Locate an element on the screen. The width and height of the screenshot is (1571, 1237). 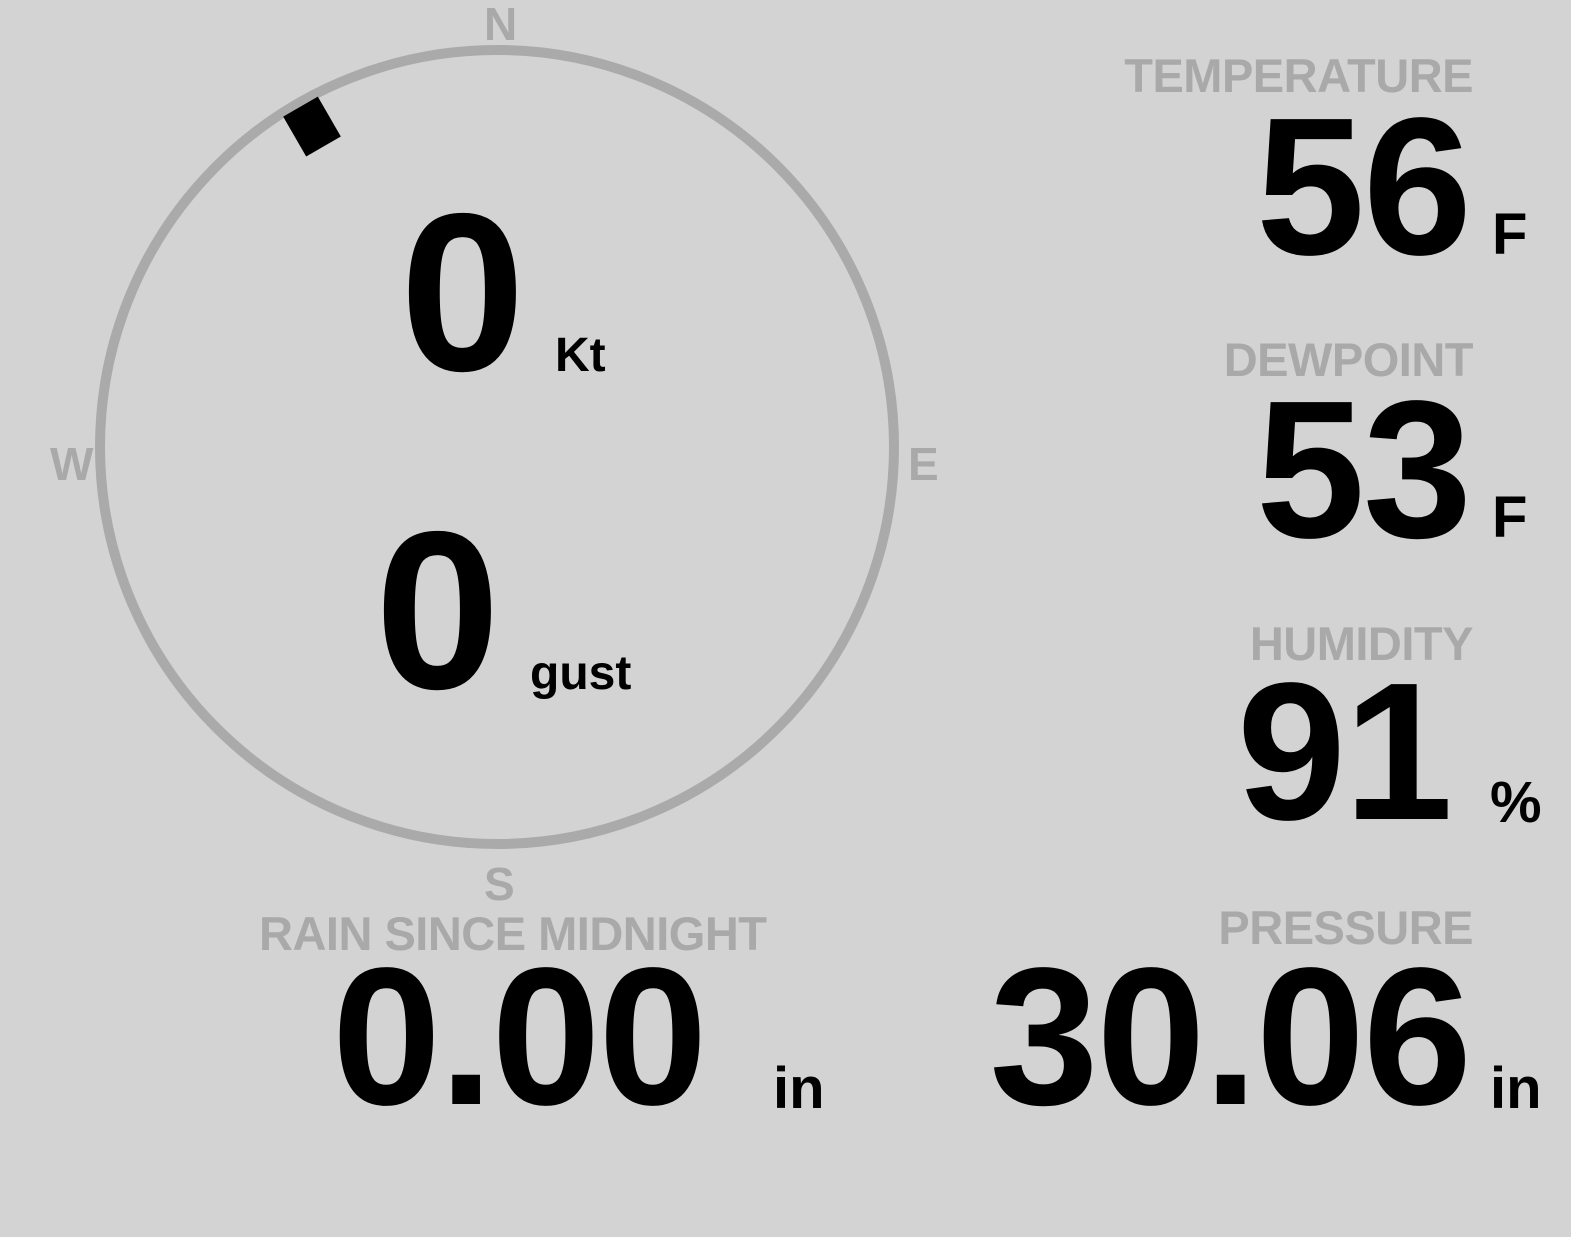
wind-direction-marker is located at coordinates (312, 126).